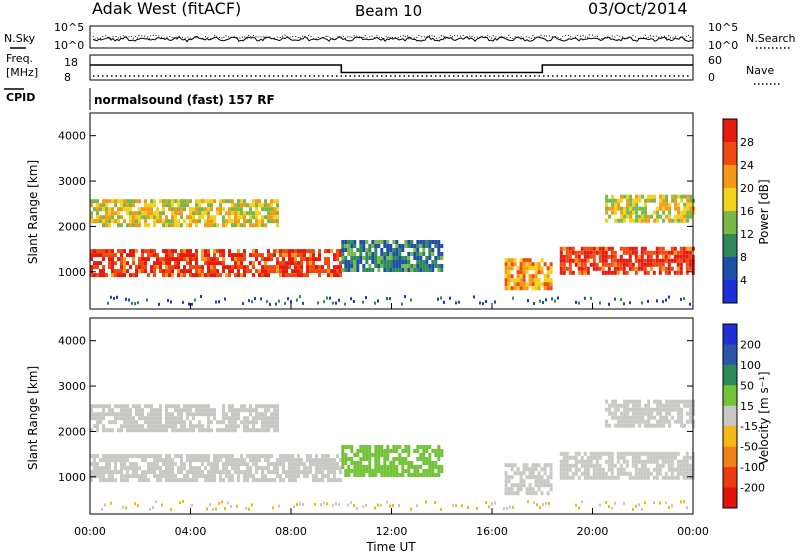 The height and width of the screenshot is (554, 800). Describe the element at coordinates (747, 406) in the screenshot. I see `colorbar-tick-label: 15` at that location.